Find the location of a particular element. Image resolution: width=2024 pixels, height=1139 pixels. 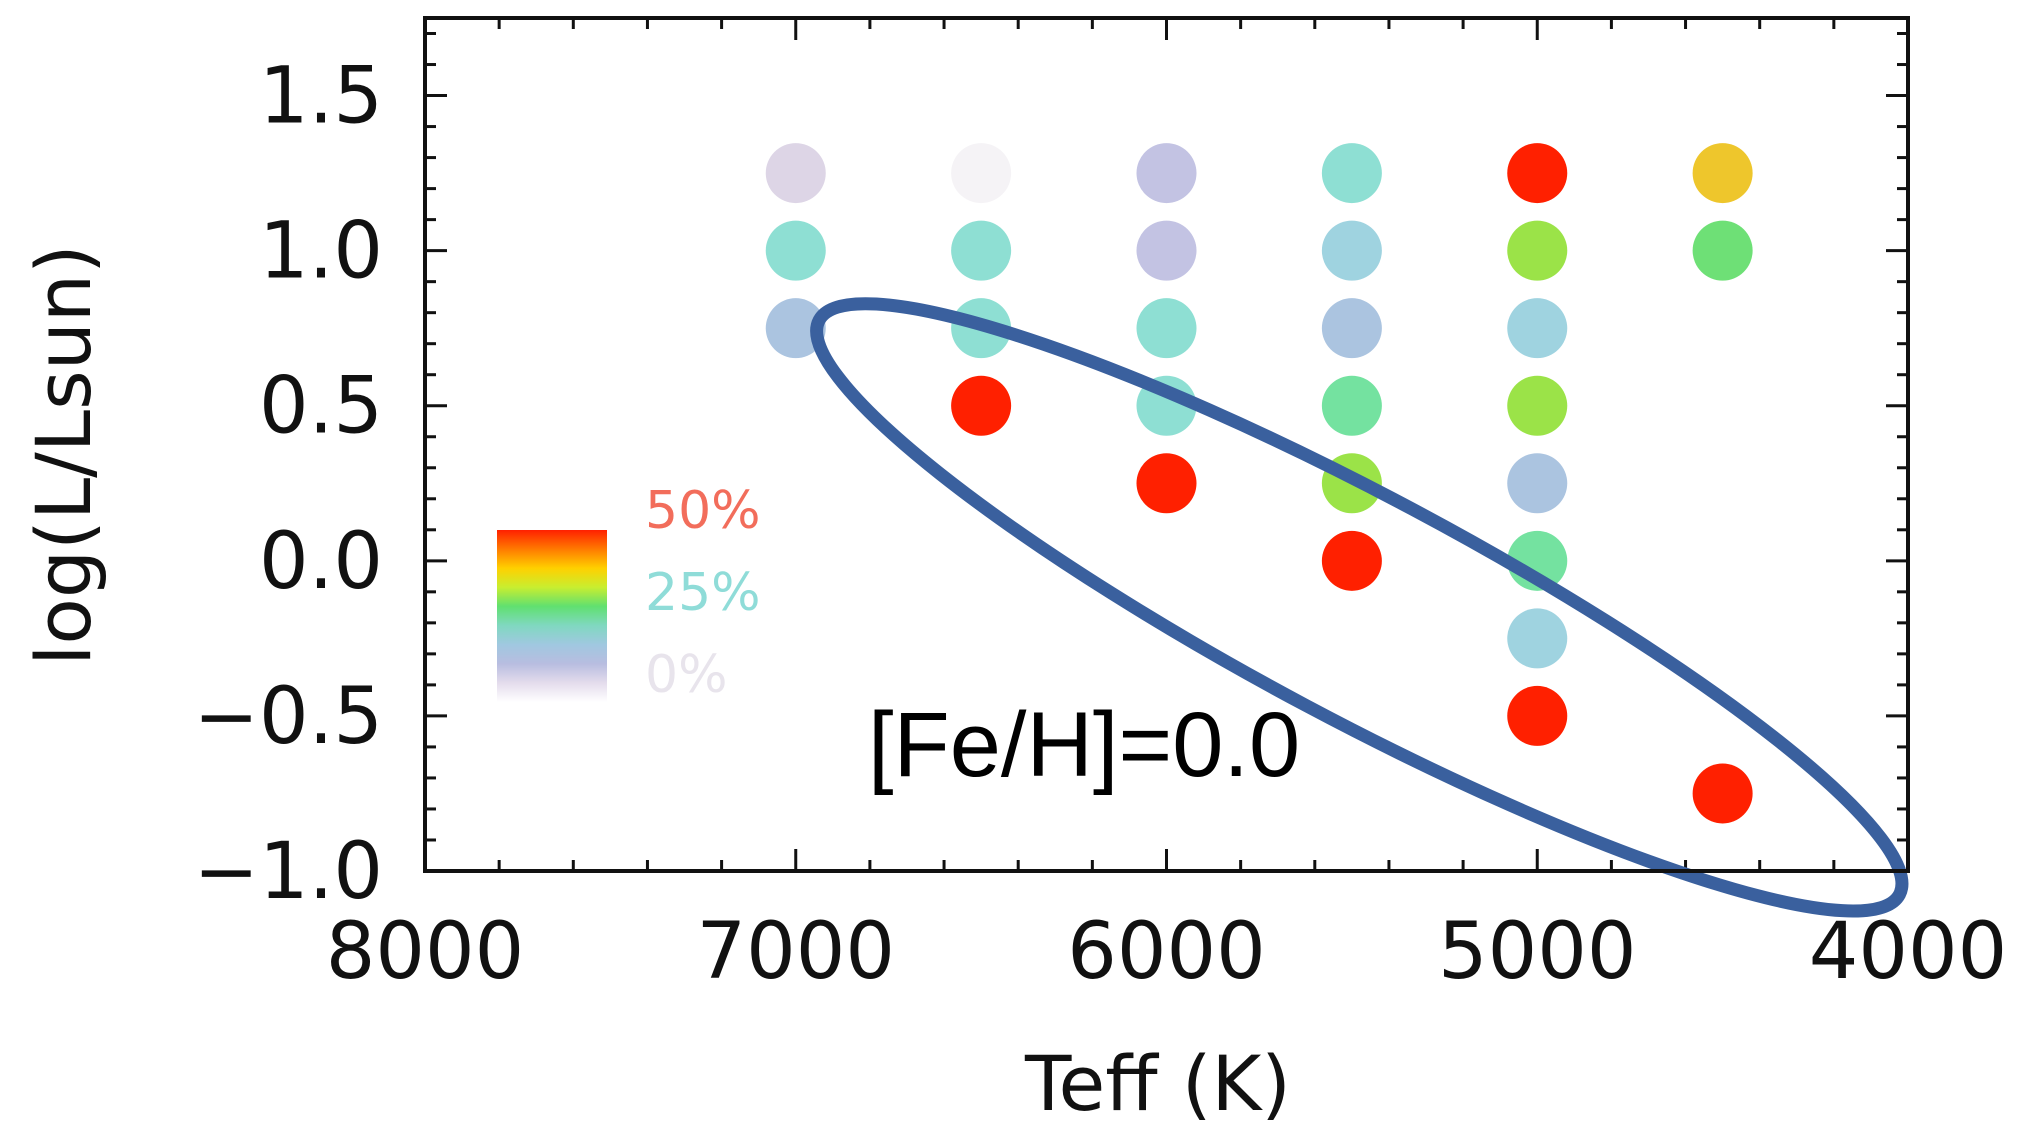

y-tick-label: 0.0 is located at coordinates (321, 562).